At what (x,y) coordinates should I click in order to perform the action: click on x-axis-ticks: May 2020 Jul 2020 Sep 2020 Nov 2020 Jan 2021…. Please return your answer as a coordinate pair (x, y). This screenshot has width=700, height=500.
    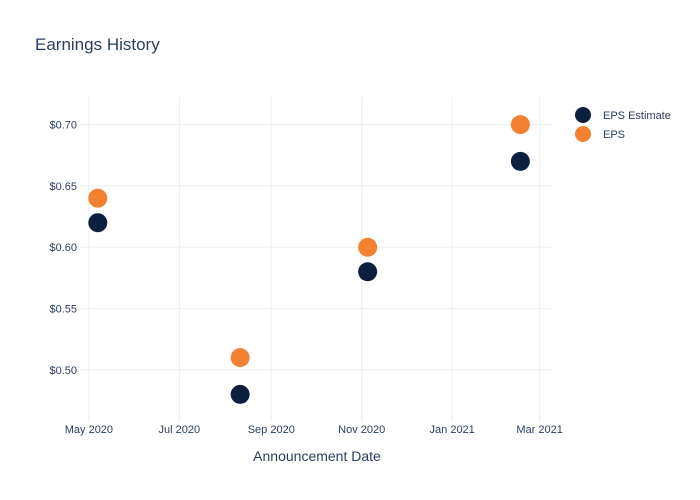
    Looking at the image, I should click on (314, 430).